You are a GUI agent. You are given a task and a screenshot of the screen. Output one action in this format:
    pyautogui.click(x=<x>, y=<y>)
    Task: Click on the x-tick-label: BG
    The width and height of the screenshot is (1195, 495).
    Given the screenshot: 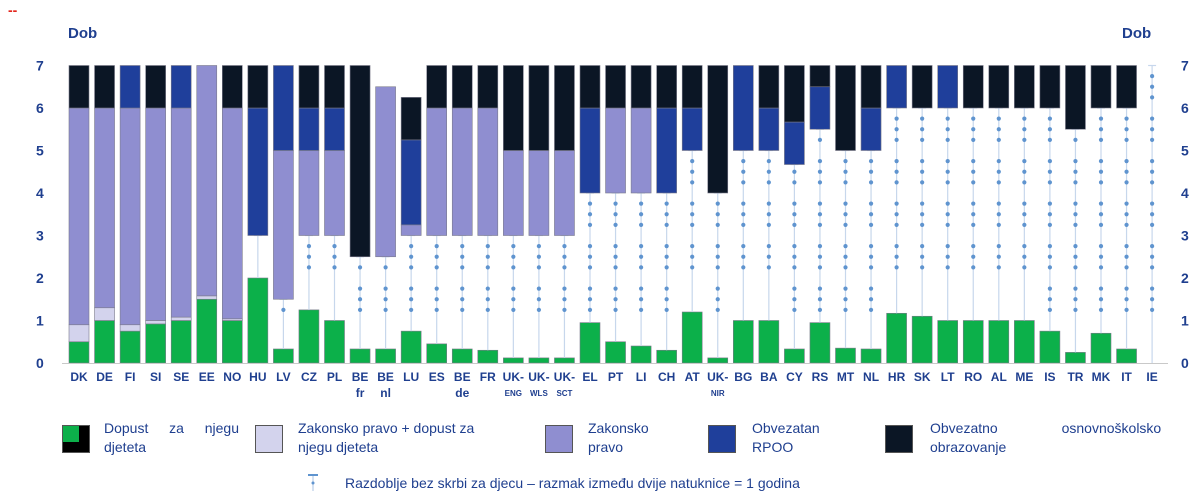 What is the action you would take?
    pyautogui.click(x=743, y=377)
    